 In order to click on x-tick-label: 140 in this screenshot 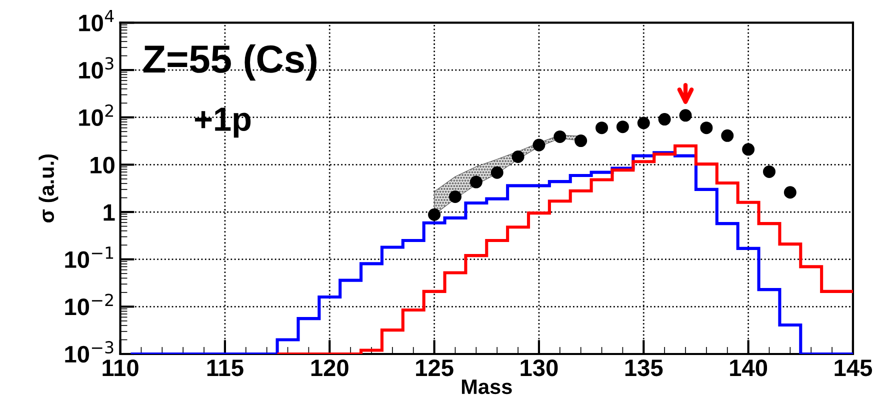, I will do `click(749, 367)`.